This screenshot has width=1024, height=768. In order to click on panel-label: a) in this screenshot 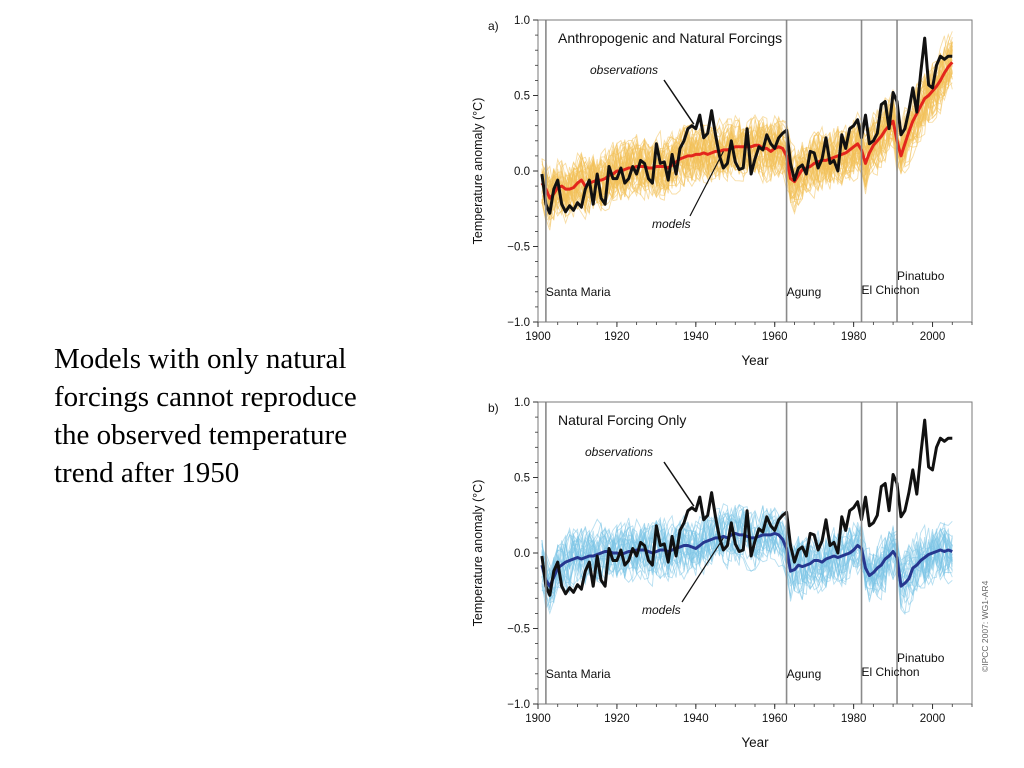, I will do `click(493, 26)`.